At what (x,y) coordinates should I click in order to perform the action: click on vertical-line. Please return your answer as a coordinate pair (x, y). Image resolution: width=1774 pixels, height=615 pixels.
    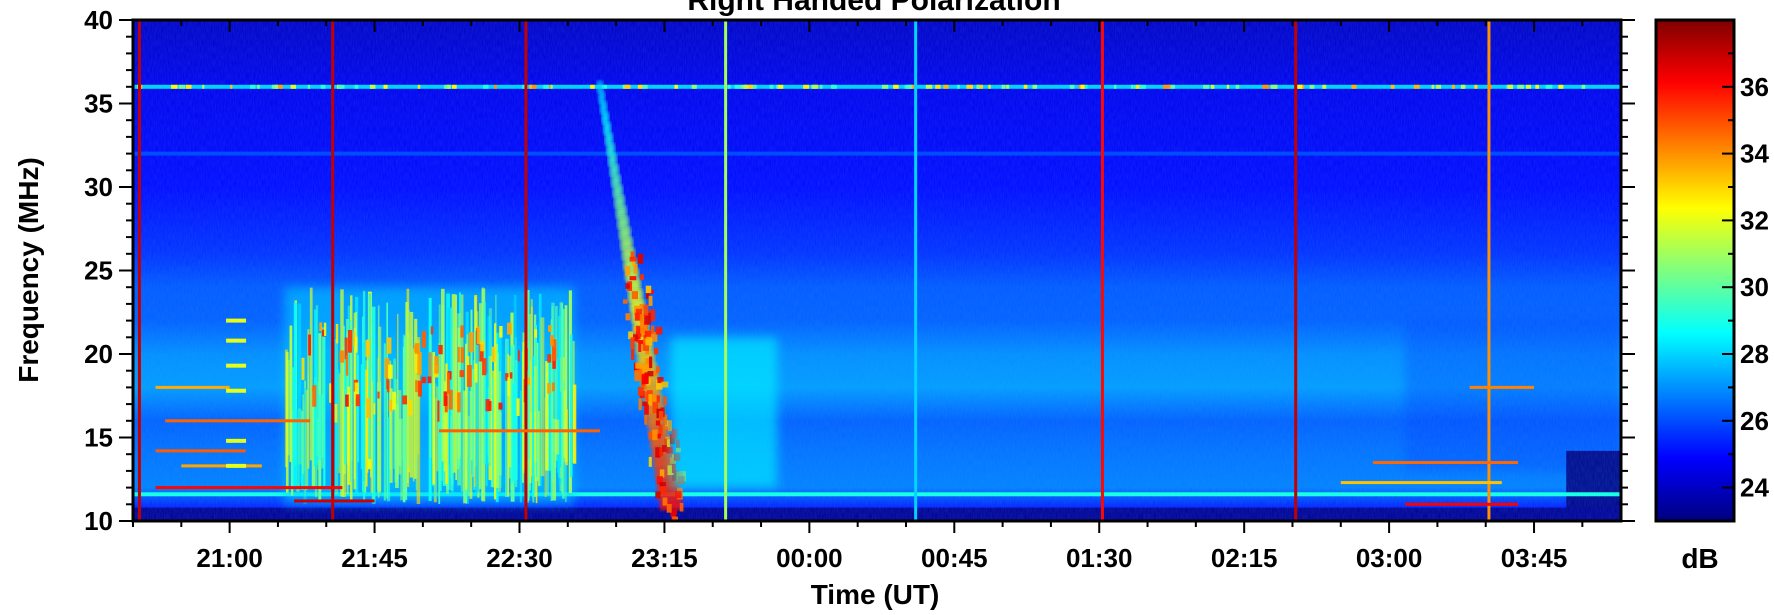
    Looking at the image, I should click on (916, 270).